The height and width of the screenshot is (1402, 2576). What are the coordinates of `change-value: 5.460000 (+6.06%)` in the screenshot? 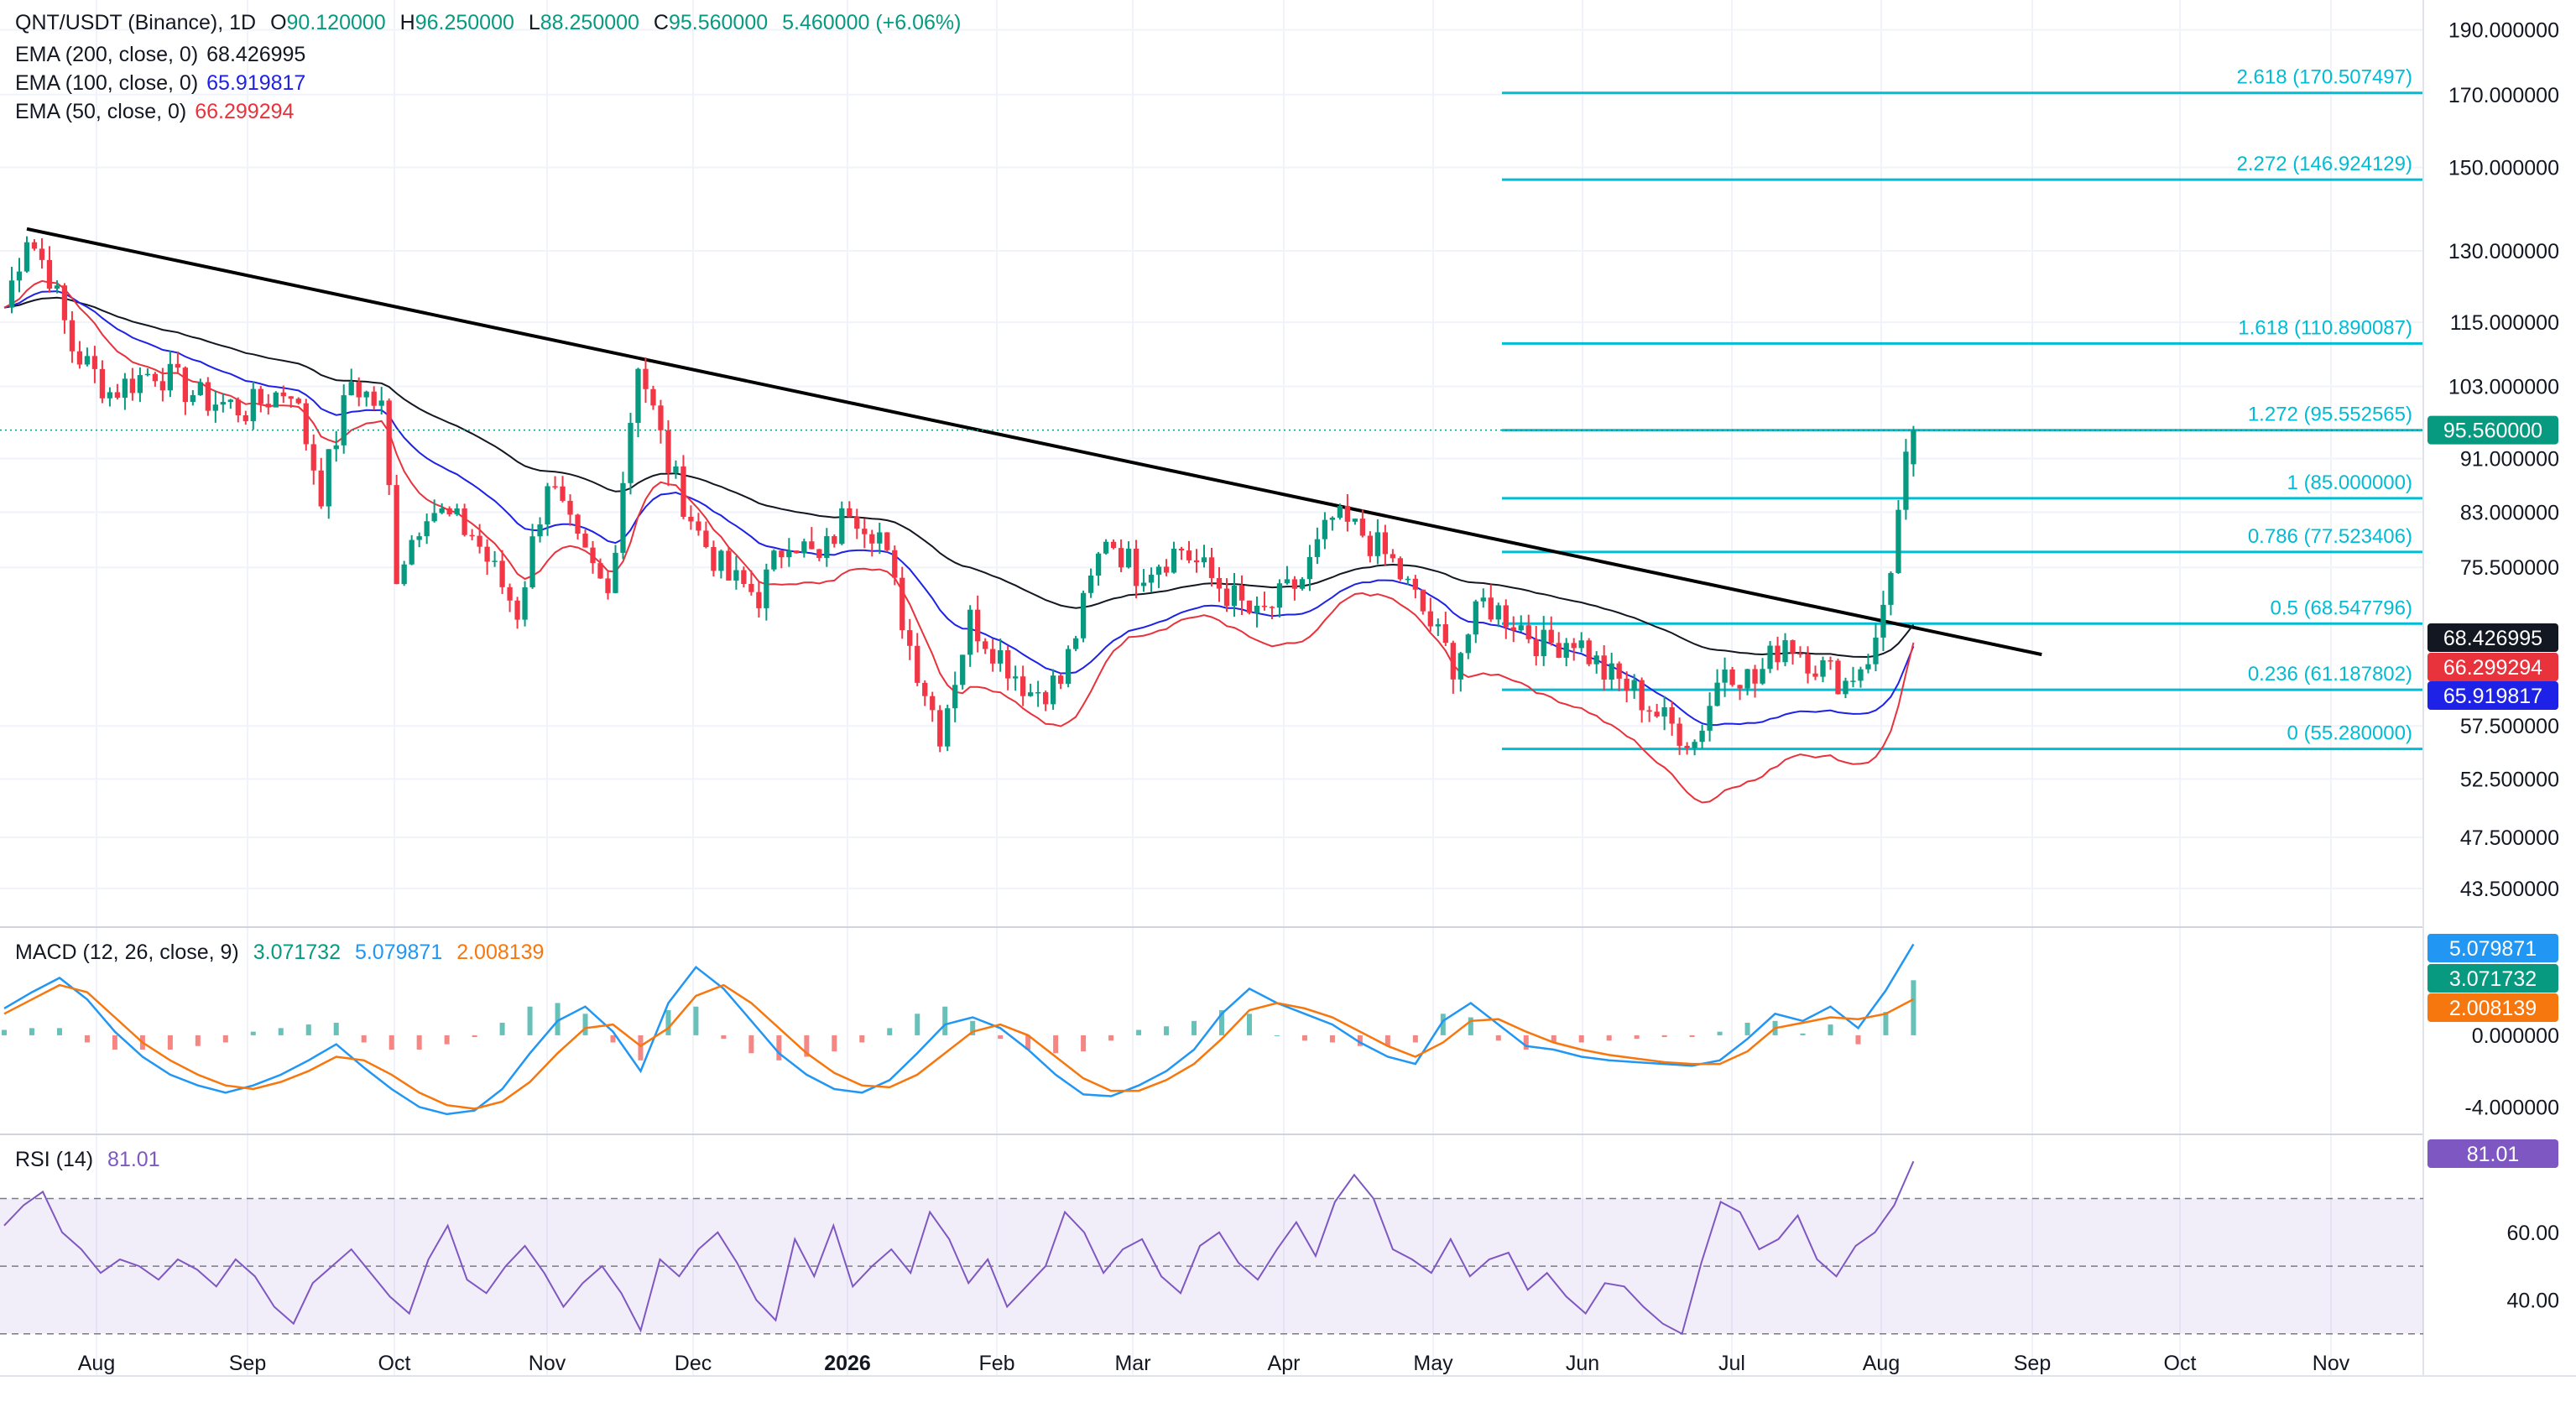 It's located at (872, 22).